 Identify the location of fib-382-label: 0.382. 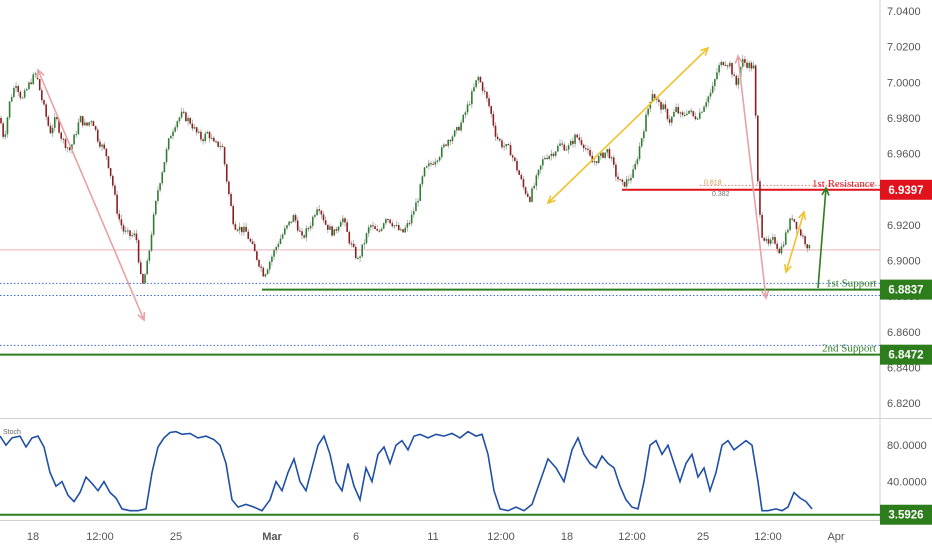
(721, 194).